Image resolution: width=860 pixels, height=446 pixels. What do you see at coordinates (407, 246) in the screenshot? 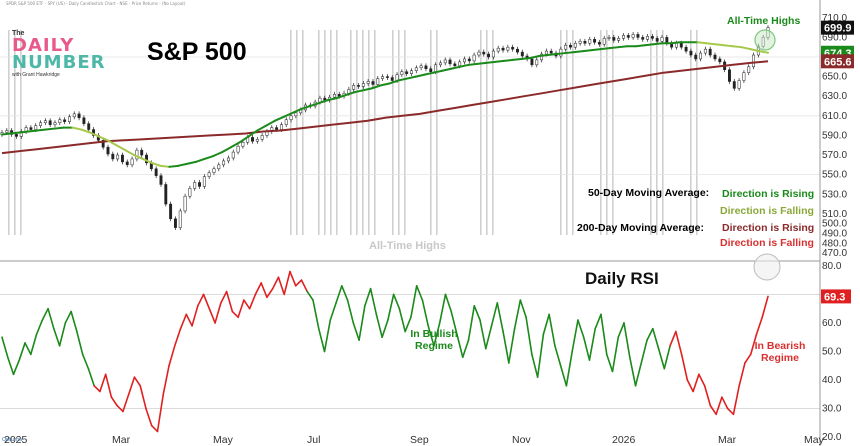
I see `ath-bands-label: All-Time Highs` at bounding box center [407, 246].